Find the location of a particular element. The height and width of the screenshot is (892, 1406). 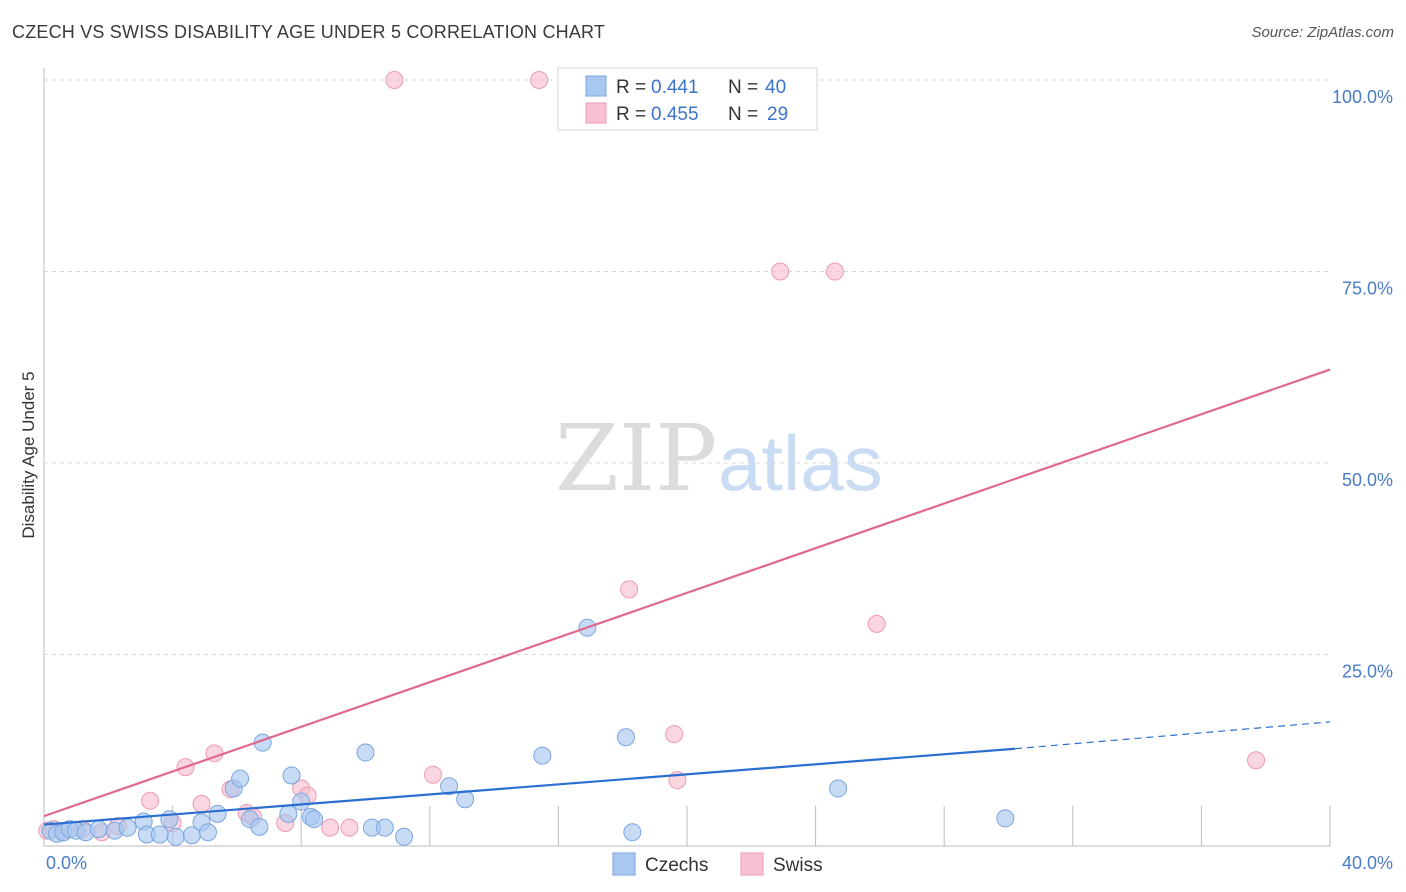

legend-swiss-n-label: N = is located at coordinates (743, 114).